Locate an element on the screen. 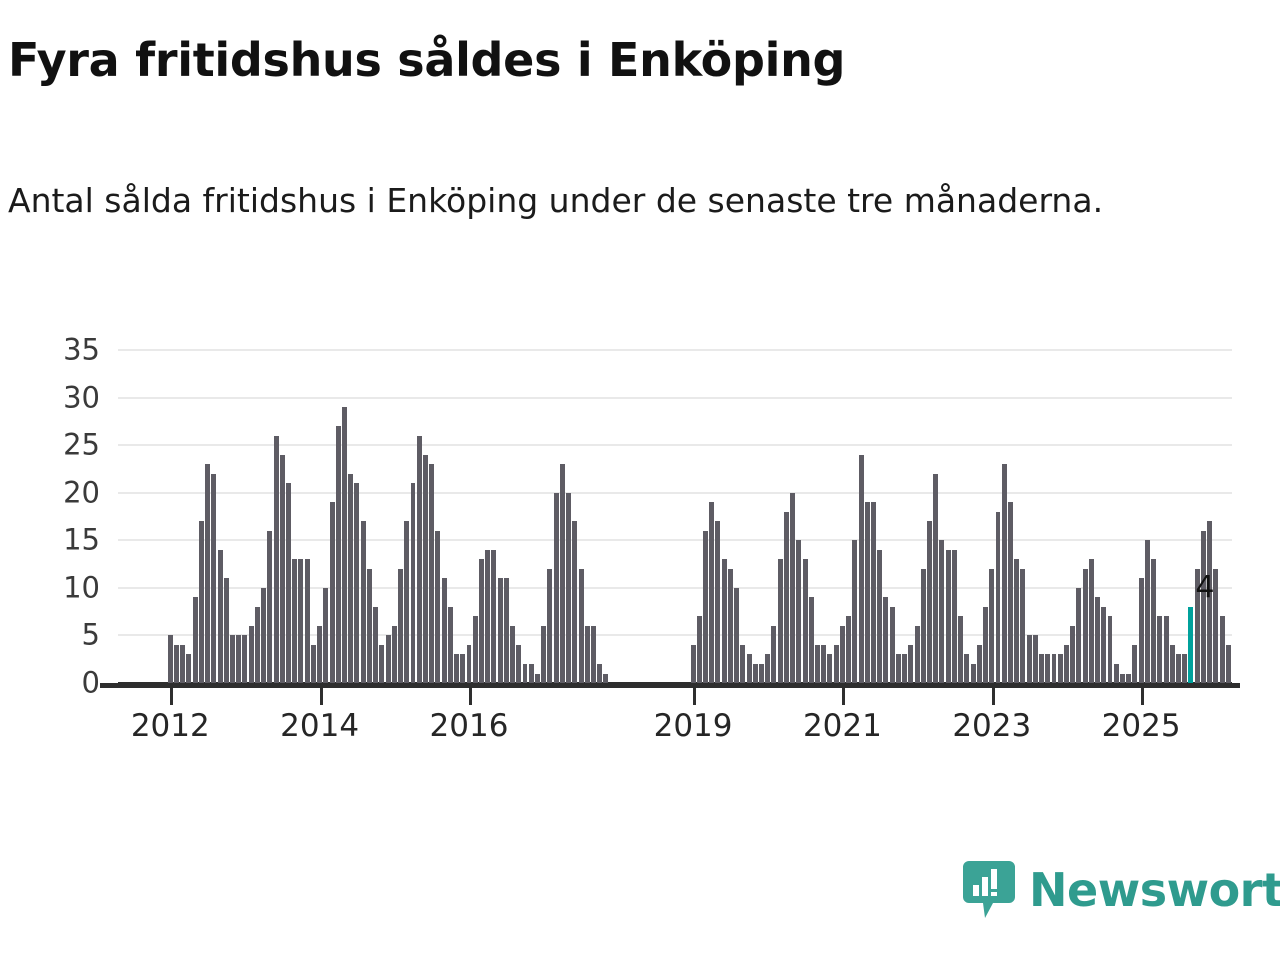  y-axis-tick-label: 15 is located at coordinates (81, 539).